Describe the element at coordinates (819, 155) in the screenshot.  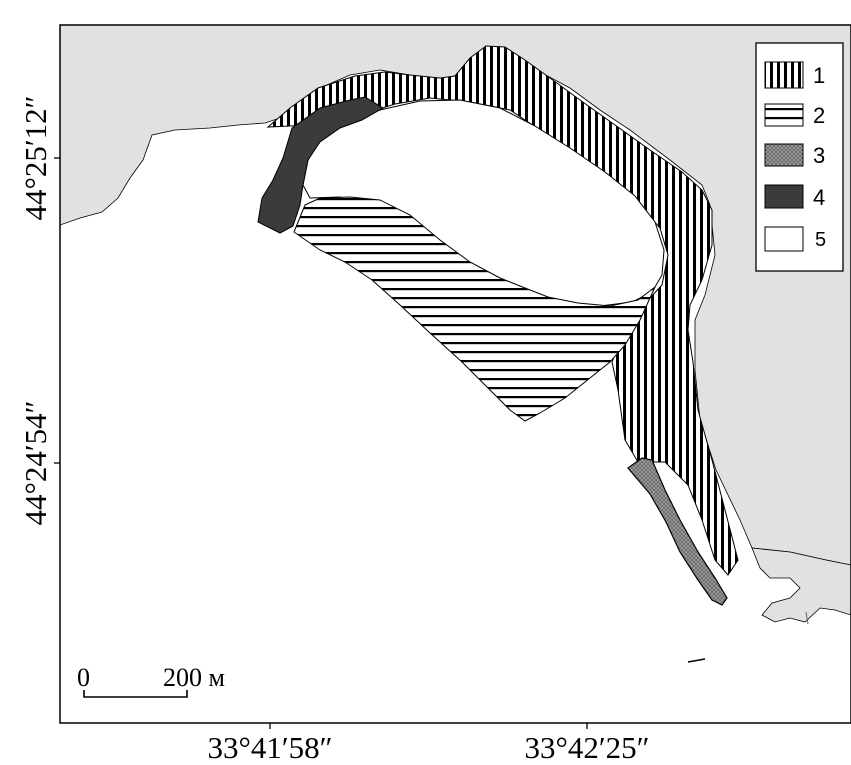
I see `legend-label-3: 3` at that location.